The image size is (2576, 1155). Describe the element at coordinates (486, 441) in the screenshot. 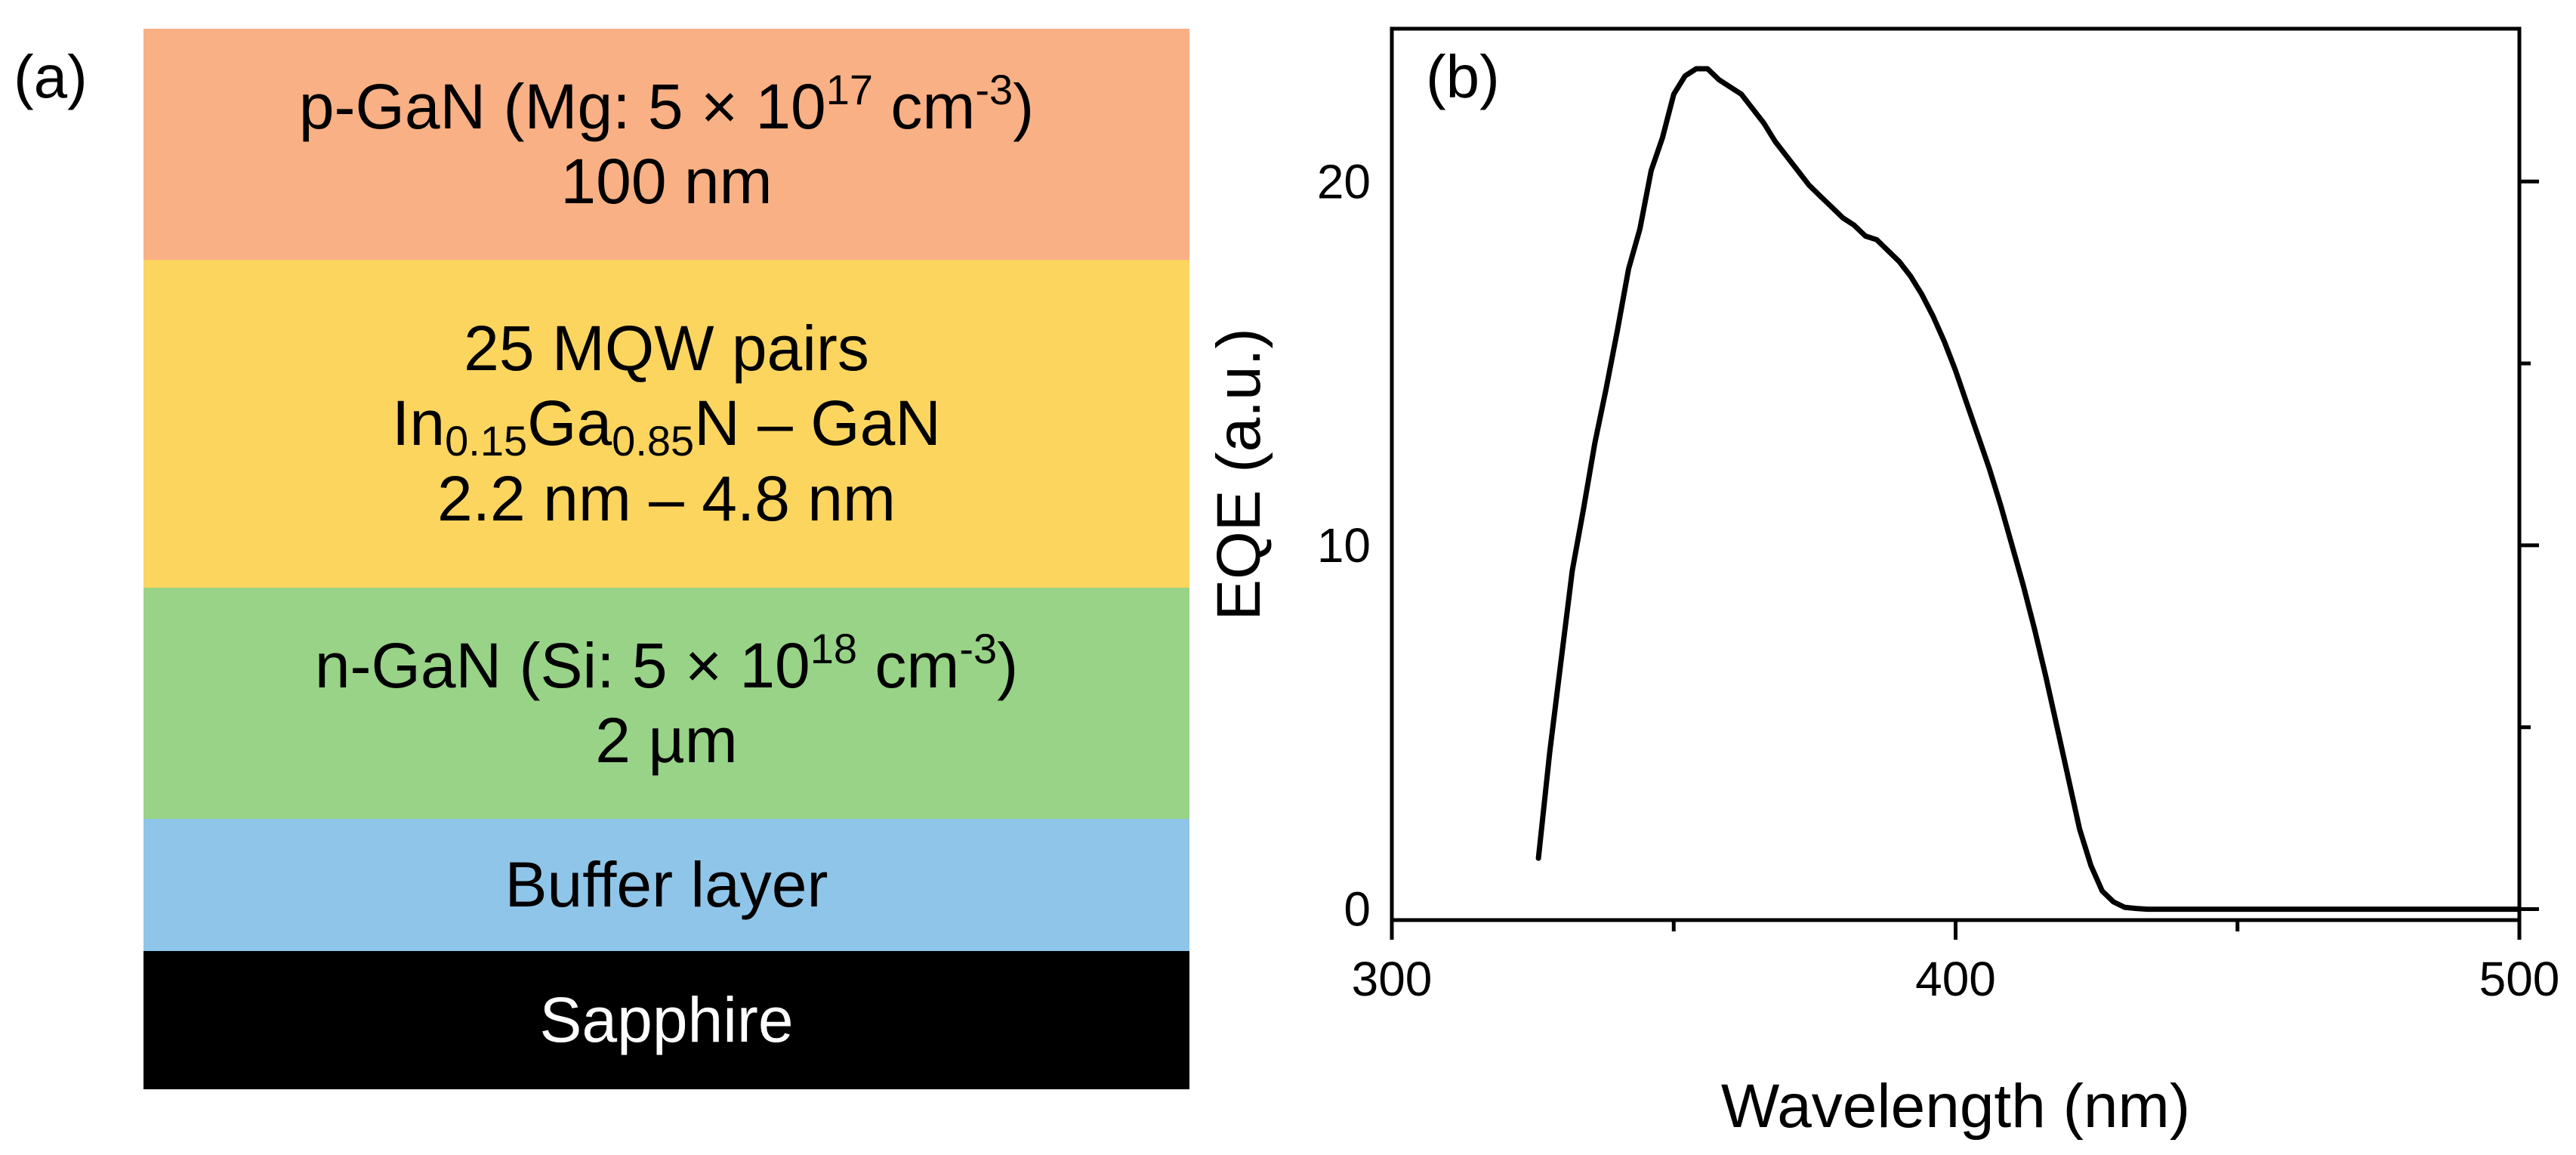

I see `mqw-in-frac: 0.15` at that location.